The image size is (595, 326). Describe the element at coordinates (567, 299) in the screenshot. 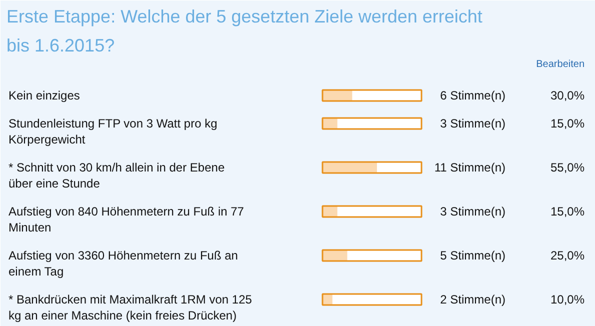

I see `data-label: 10,0%` at that location.